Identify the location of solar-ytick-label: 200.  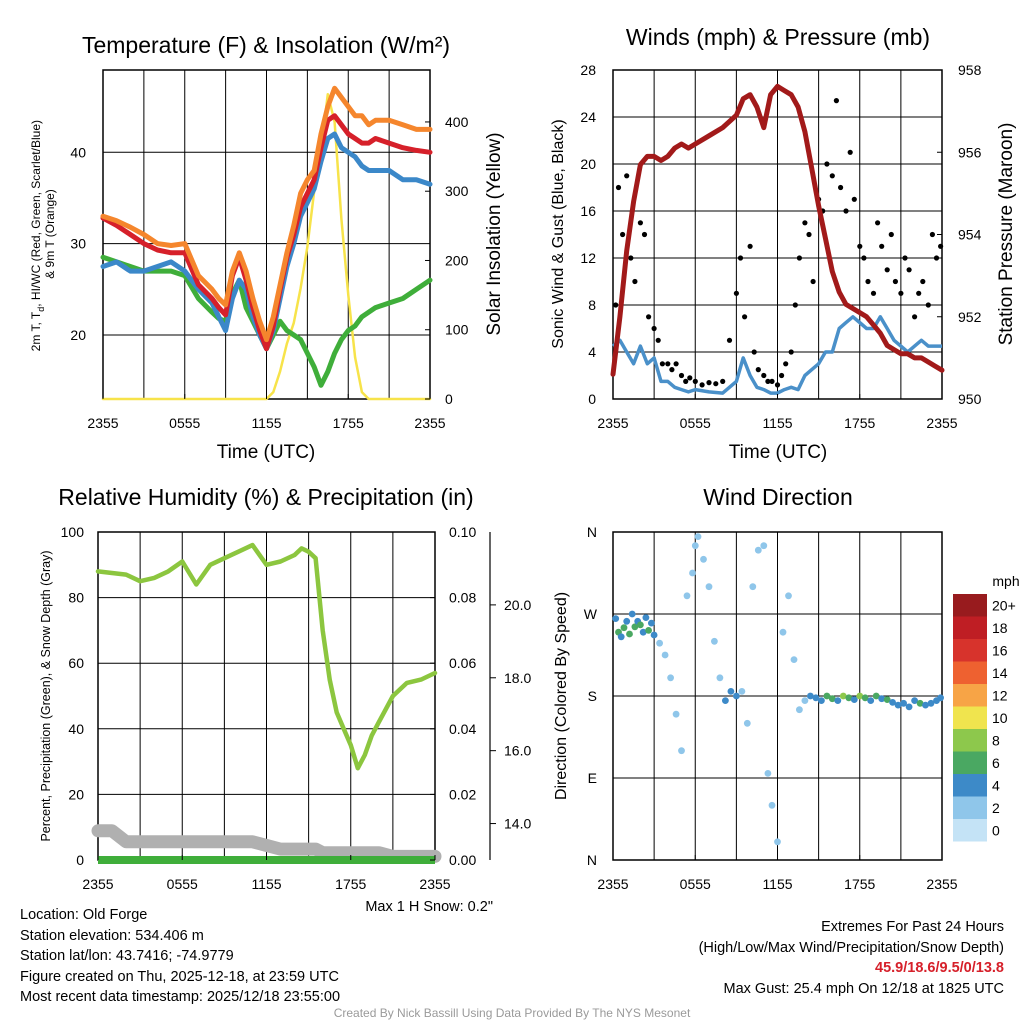
(457, 260).